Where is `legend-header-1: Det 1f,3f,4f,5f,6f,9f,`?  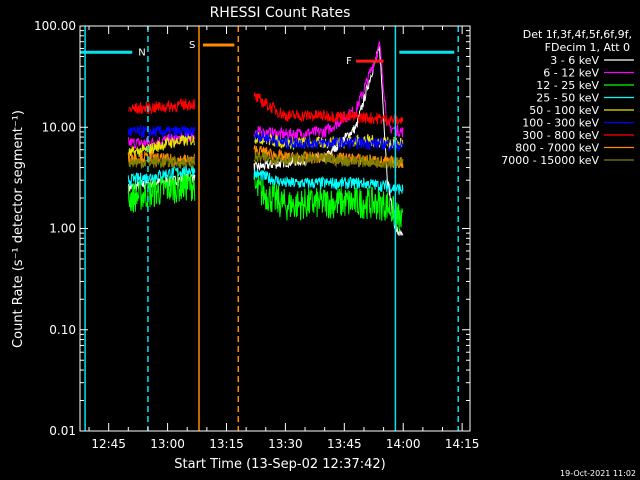
legend-header-1: Det 1f,3f,4f,5f,6f,9f, is located at coordinates (577, 34).